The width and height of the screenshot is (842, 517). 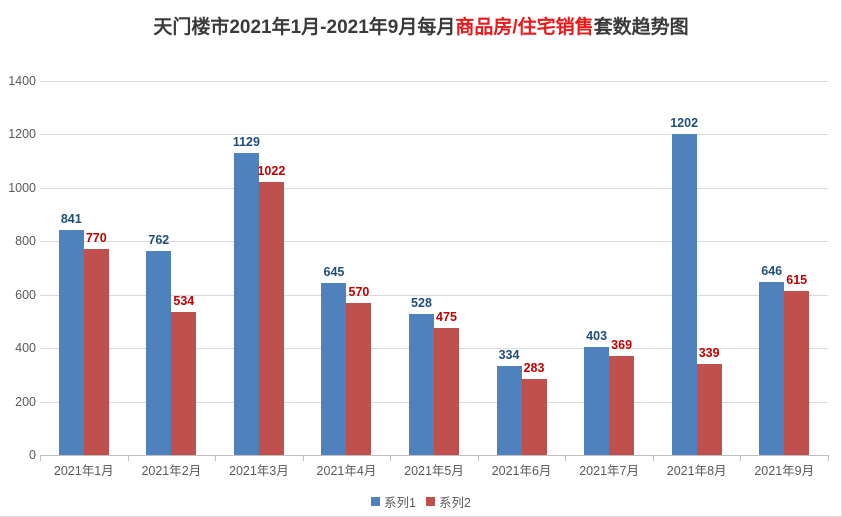 I want to click on bar-value-label: 403, so click(x=597, y=336).